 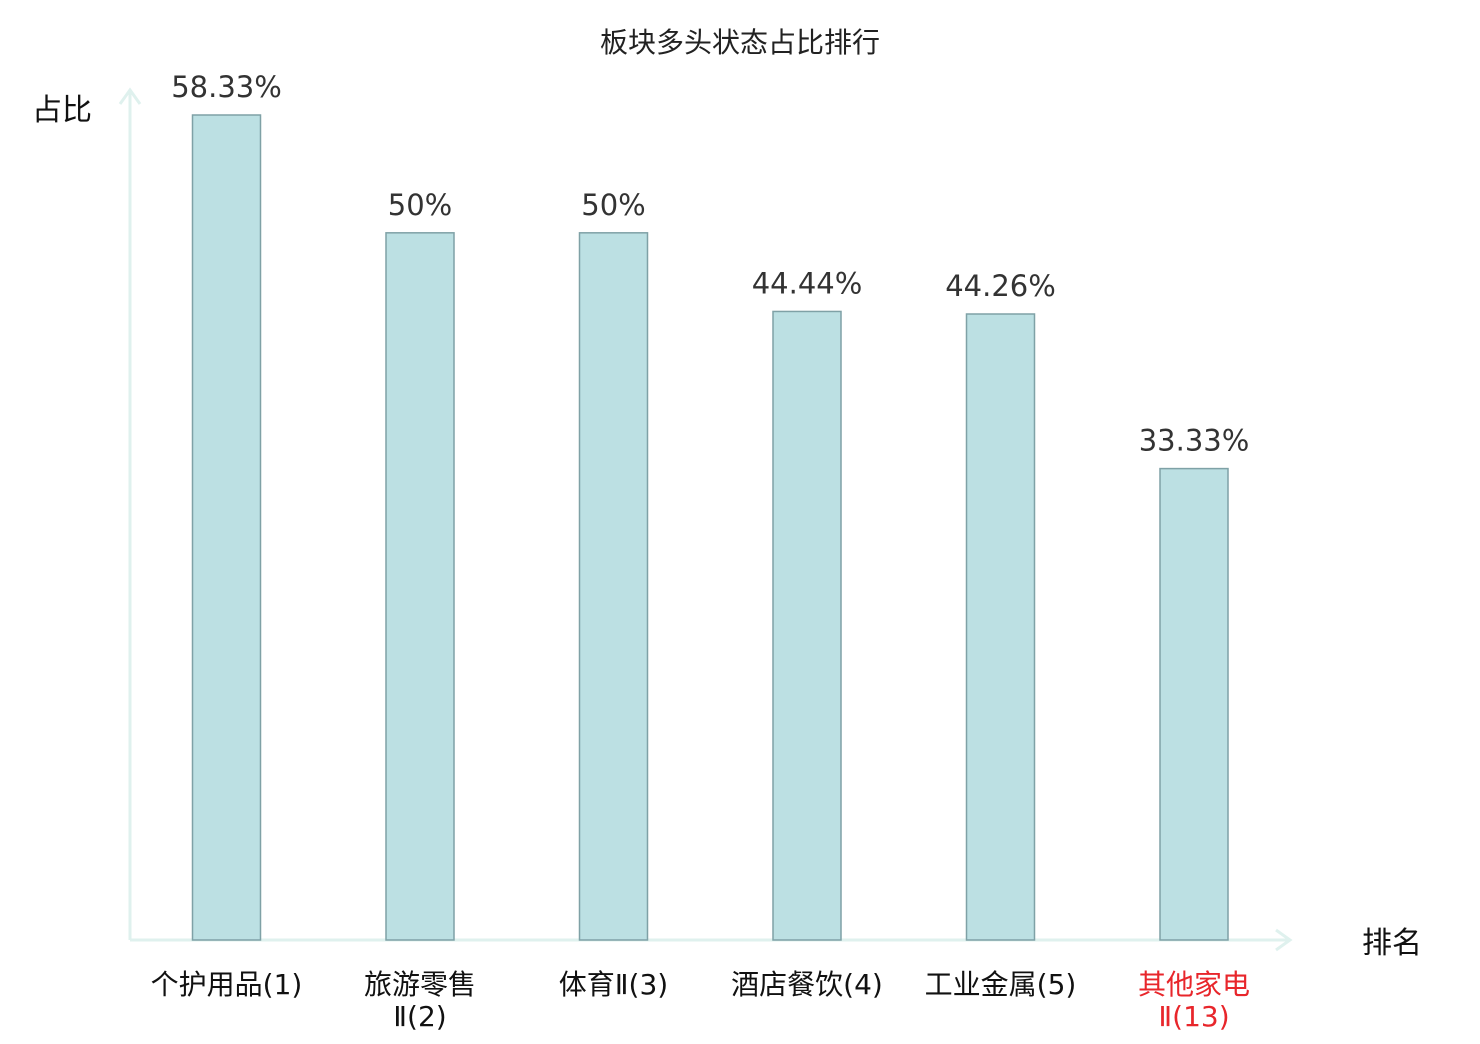 I want to click on category-label-3-line-0: 酒店餐饮(4), so click(x=807, y=984).